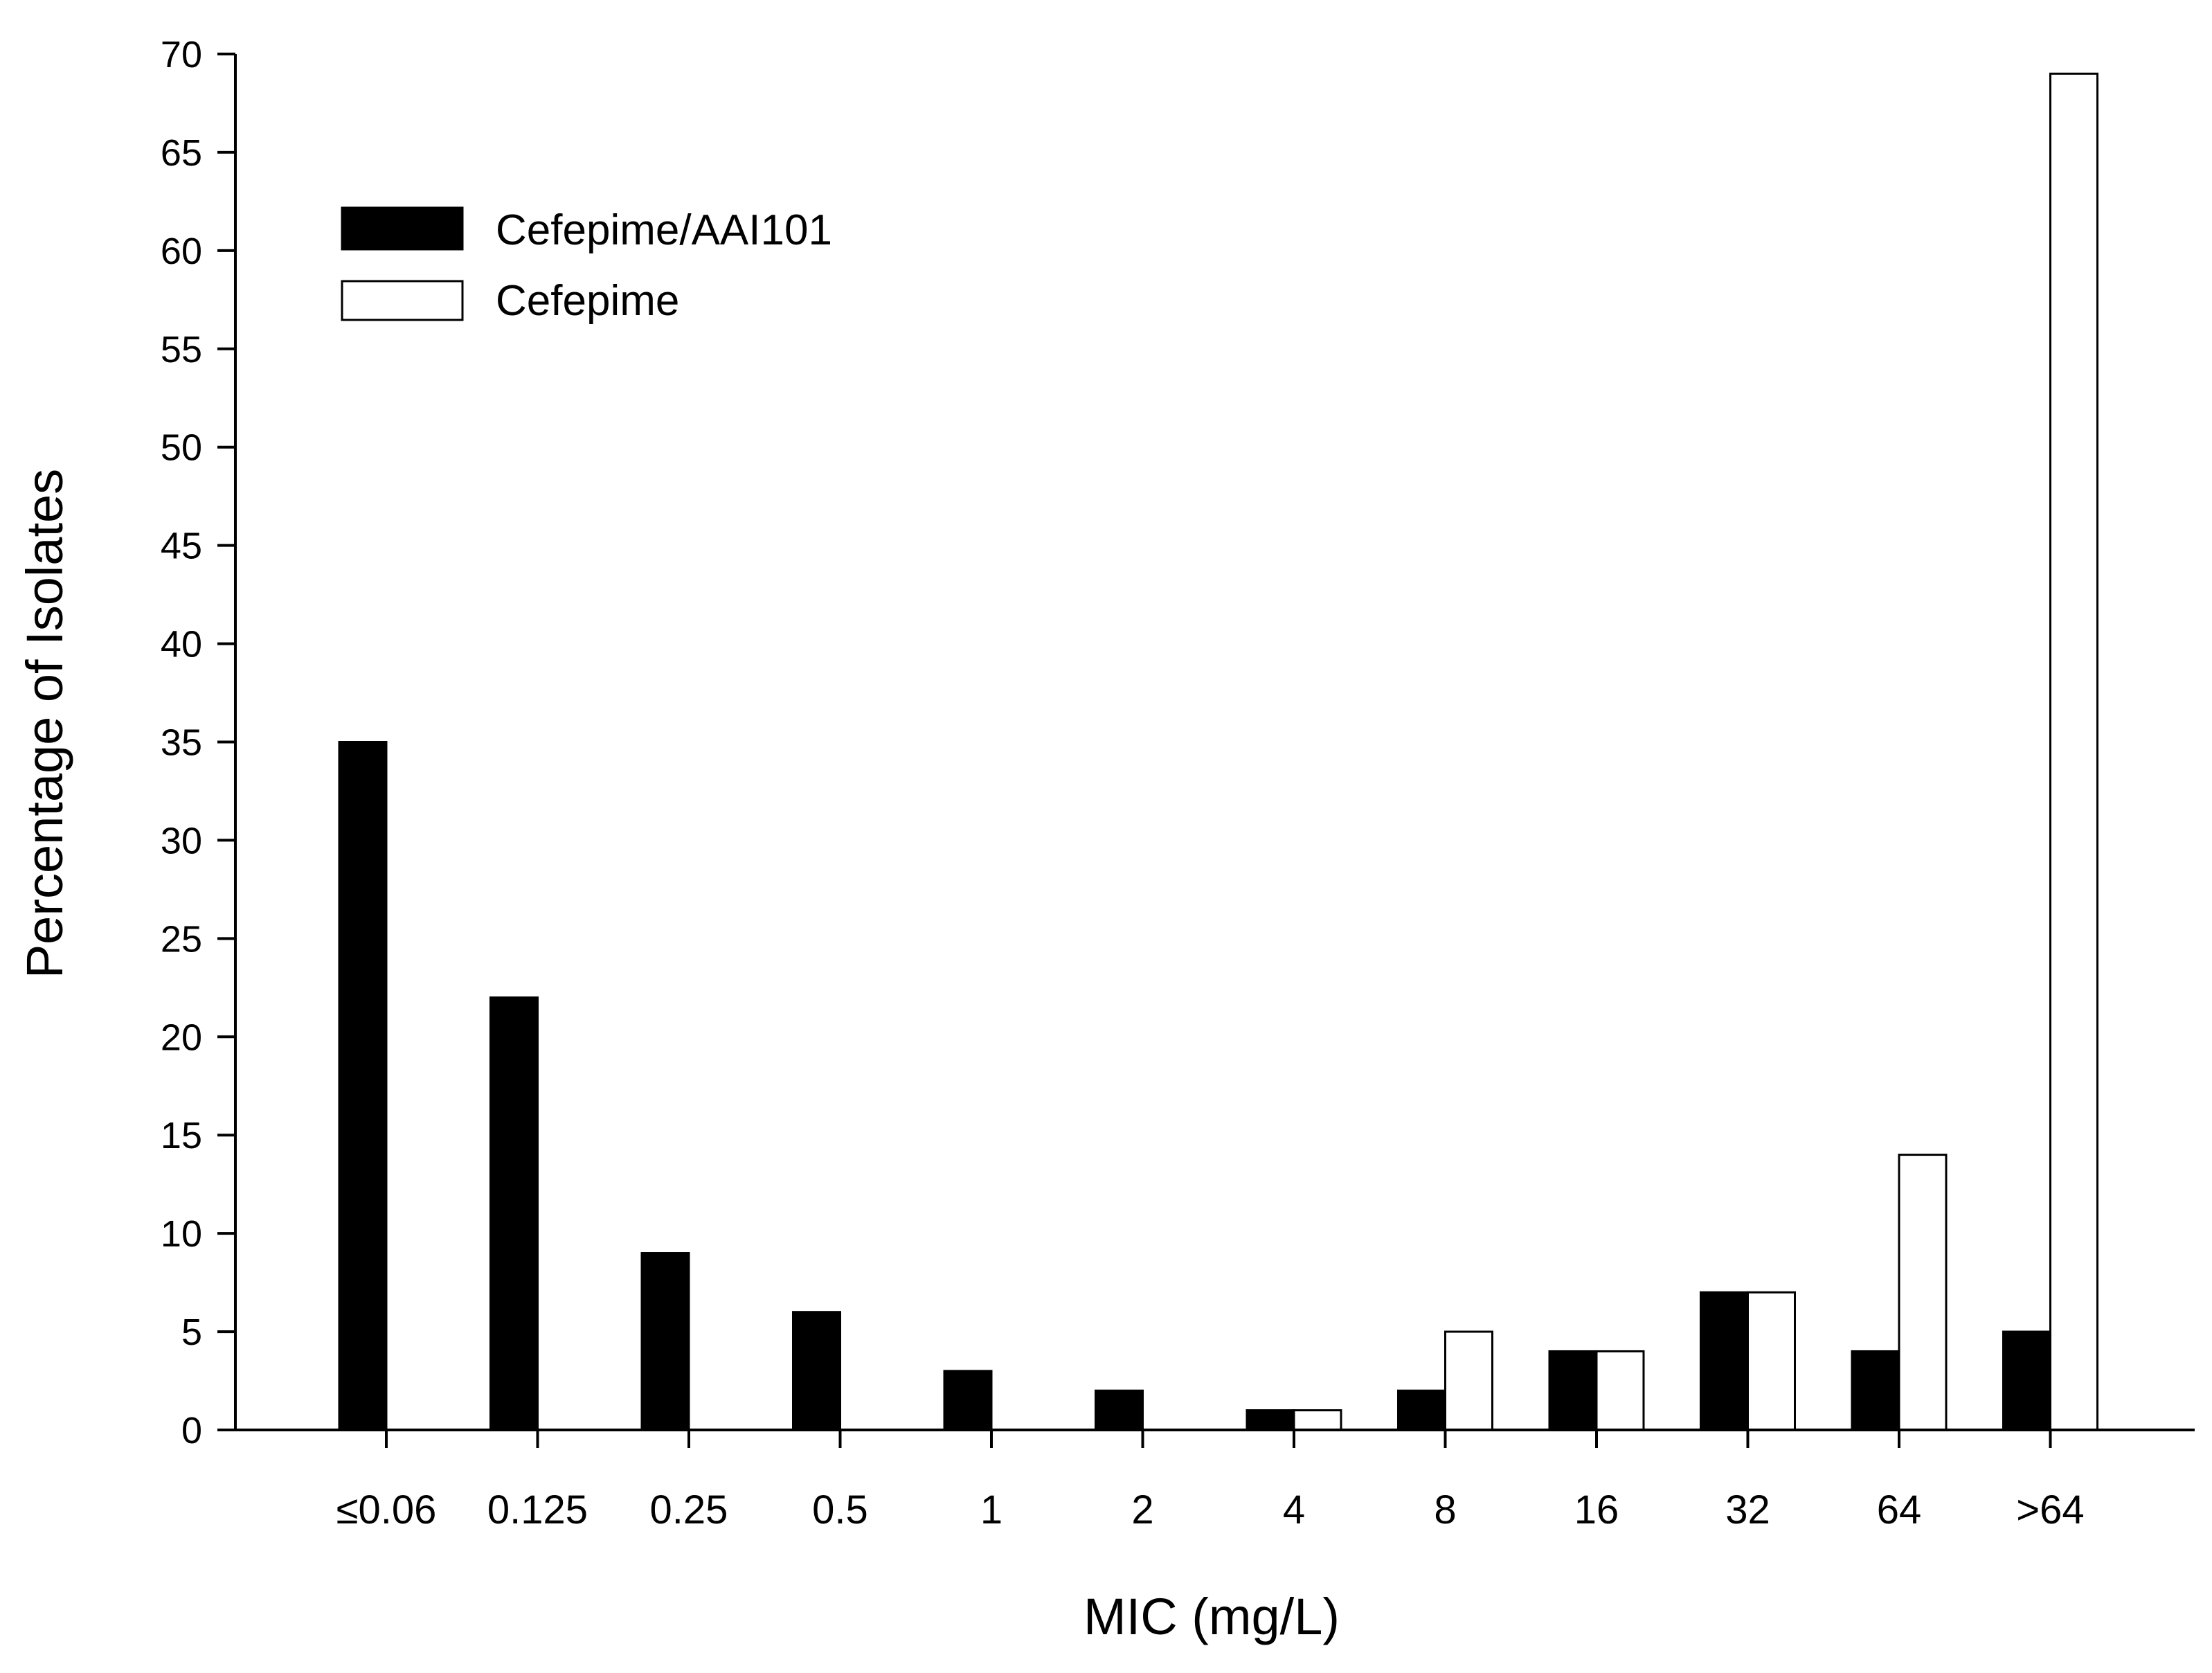 The height and width of the screenshot is (1673, 2212). What do you see at coordinates (181, 840) in the screenshot?
I see `y-tick-label: 30` at bounding box center [181, 840].